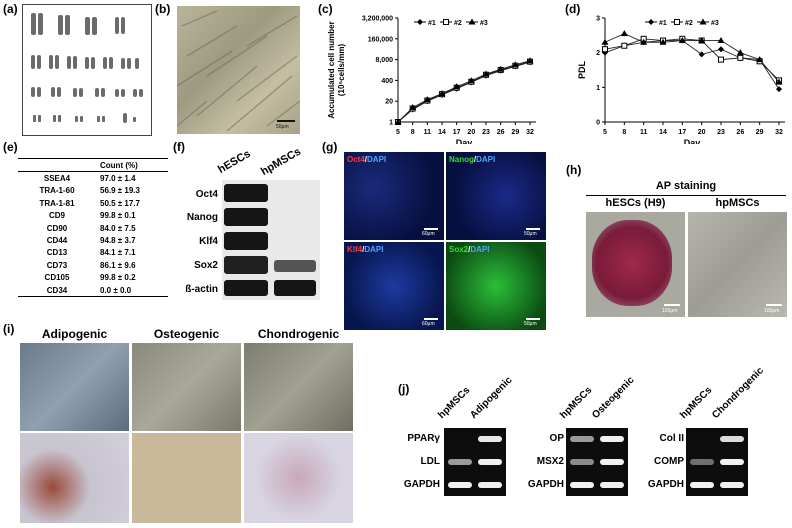  What do you see at coordinates (119, 165) in the screenshot?
I see `table-header-cell: Count (%)` at bounding box center [119, 165].